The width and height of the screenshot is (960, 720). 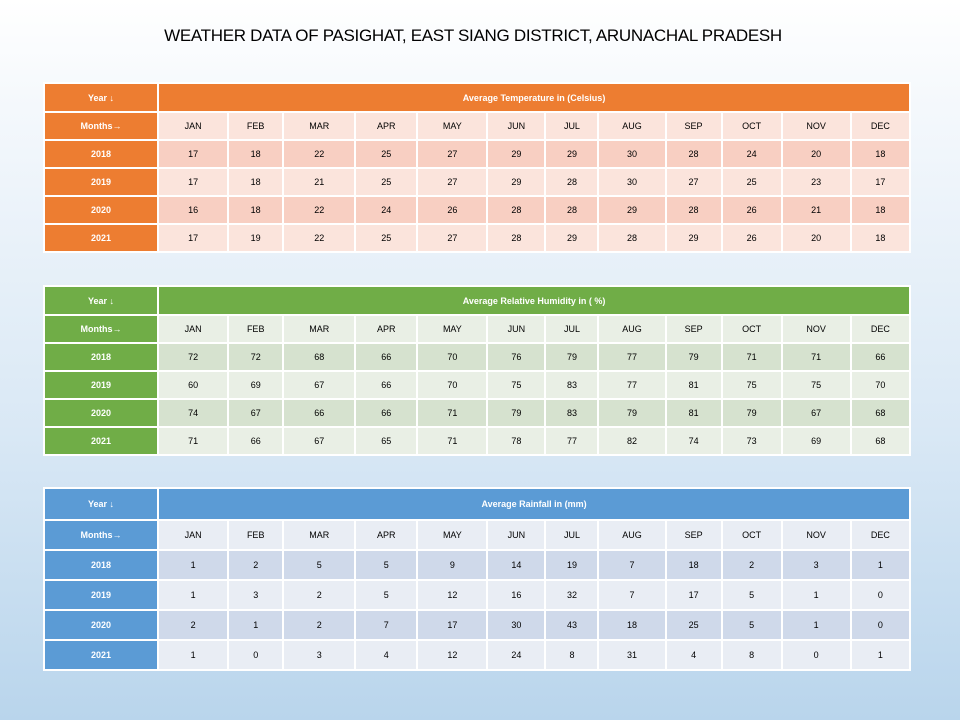 What do you see at coordinates (816, 154) in the screenshot?
I see `value-cell: 20` at bounding box center [816, 154].